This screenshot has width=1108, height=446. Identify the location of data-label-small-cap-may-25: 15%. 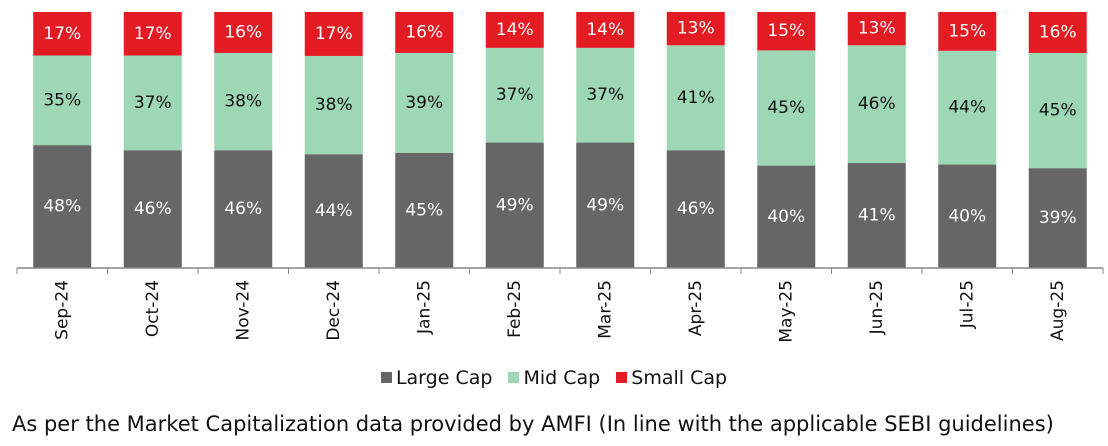
(786, 31).